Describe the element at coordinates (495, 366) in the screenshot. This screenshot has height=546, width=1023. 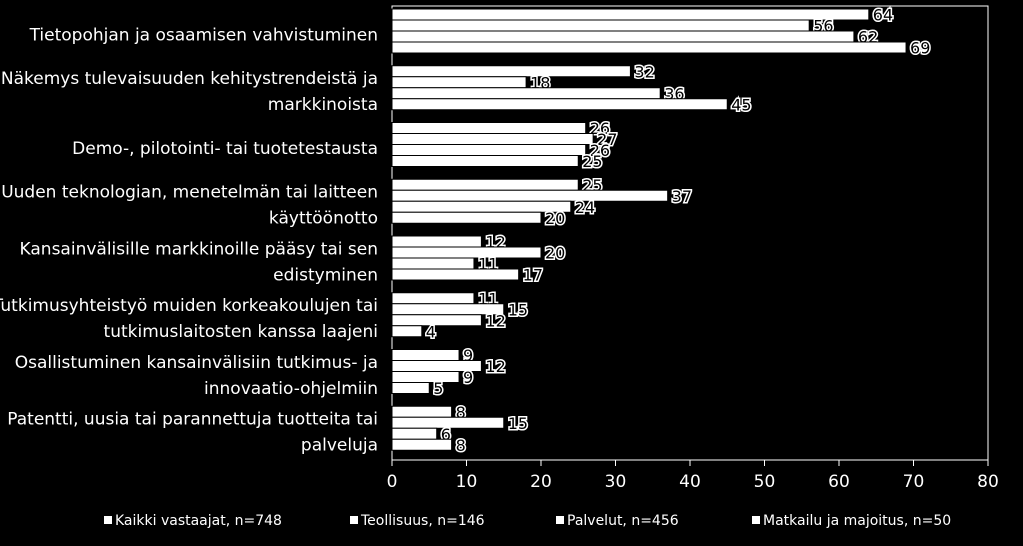
I see `value-label-7-series-2: 12` at that location.